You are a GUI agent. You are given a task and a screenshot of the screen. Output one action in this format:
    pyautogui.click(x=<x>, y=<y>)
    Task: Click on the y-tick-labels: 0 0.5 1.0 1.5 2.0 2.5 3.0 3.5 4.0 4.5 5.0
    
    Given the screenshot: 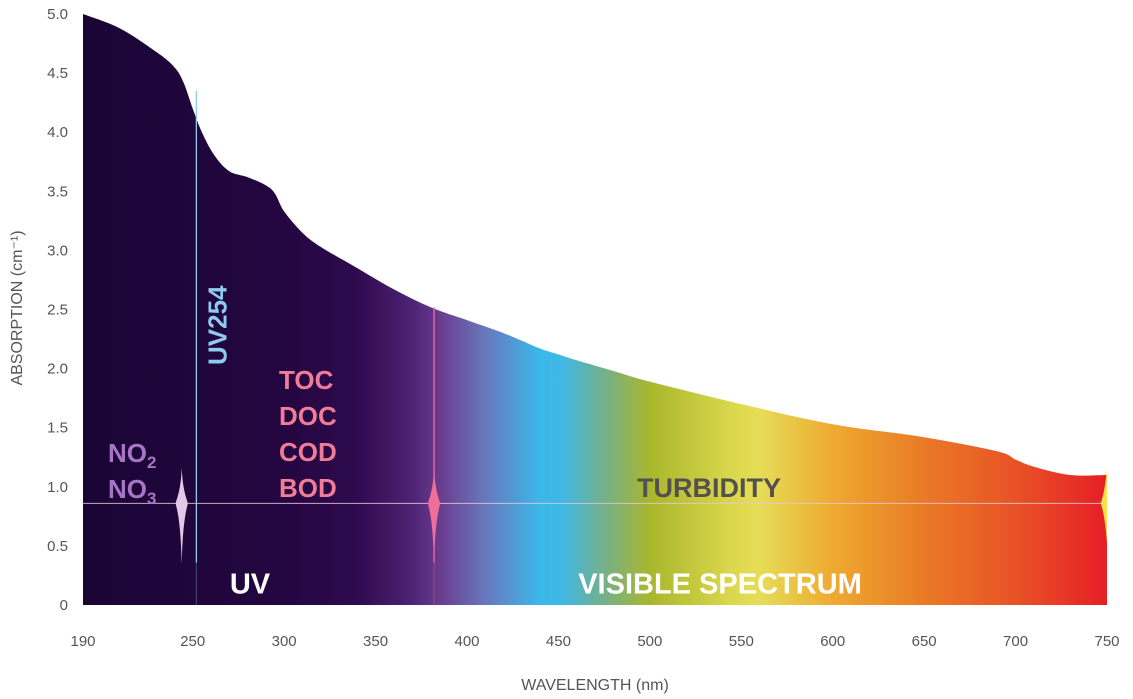 What is the action you would take?
    pyautogui.click(x=57, y=310)
    